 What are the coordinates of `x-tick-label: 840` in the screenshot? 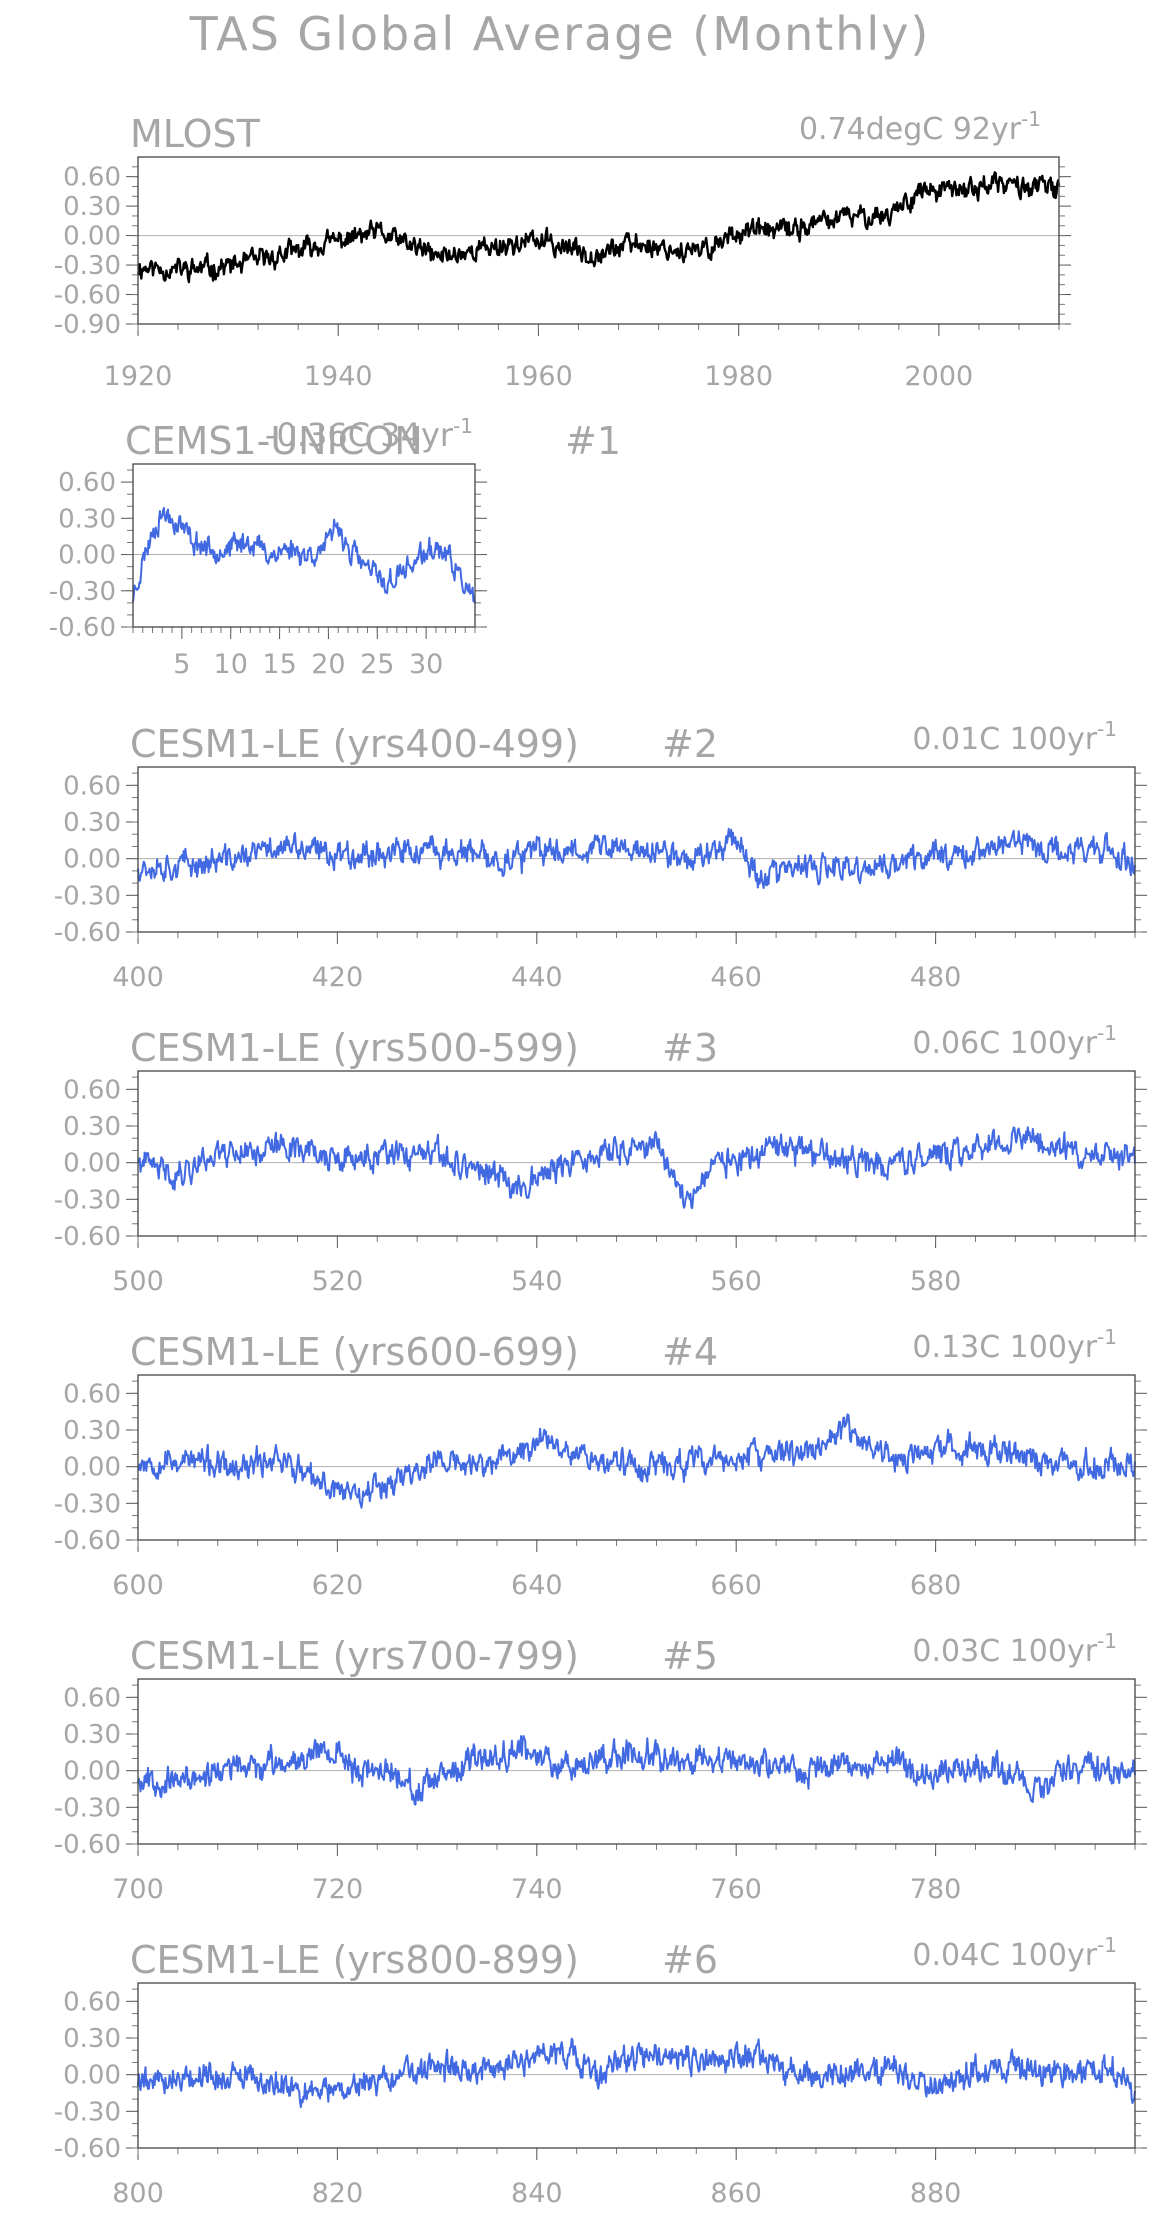 It's located at (537, 2193).